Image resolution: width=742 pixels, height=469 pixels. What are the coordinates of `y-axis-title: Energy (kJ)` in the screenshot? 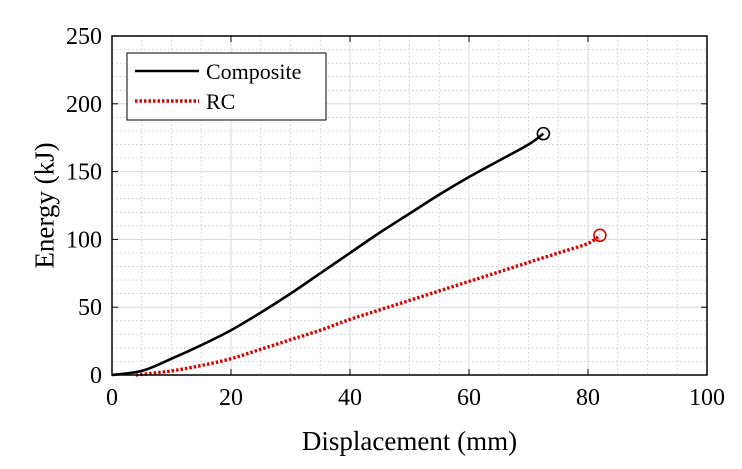 It's located at (44, 205).